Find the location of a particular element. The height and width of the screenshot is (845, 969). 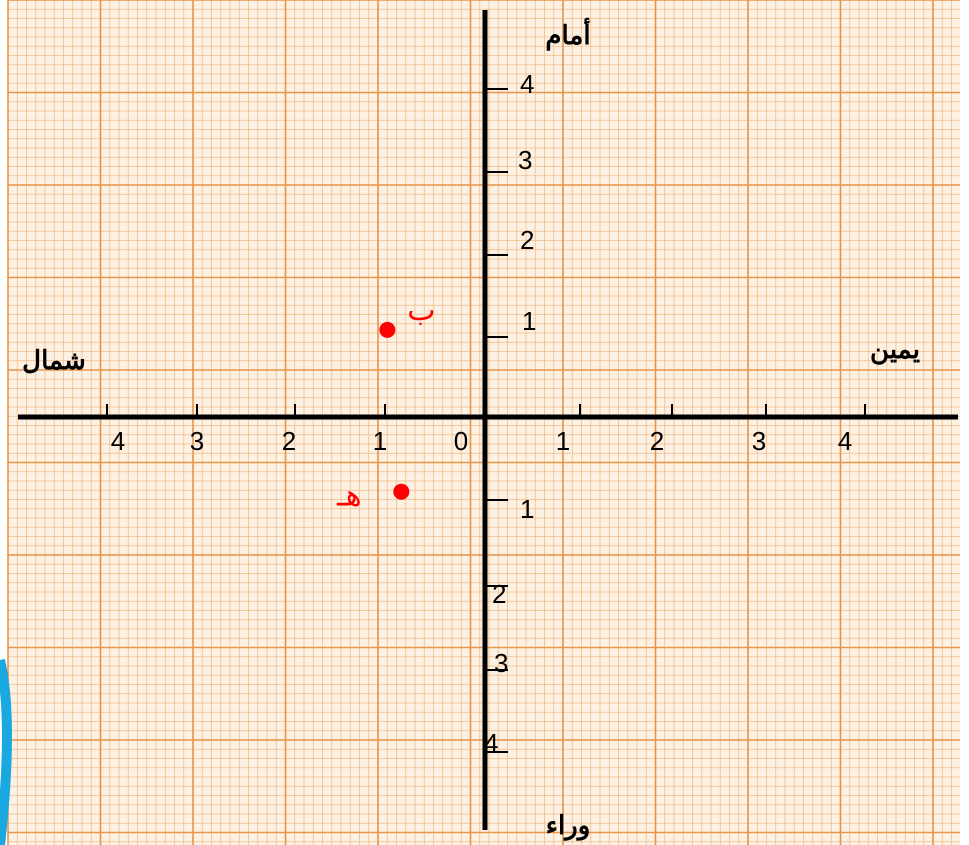

plotted-point-label: ب is located at coordinates (421, 310).